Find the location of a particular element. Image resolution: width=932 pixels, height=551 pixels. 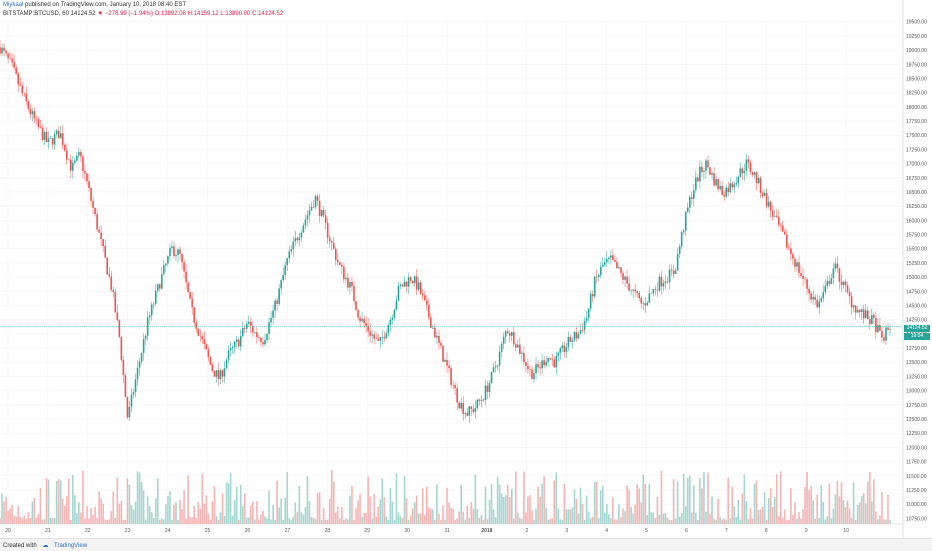

author-link: Miykaal is located at coordinates (13, 5).